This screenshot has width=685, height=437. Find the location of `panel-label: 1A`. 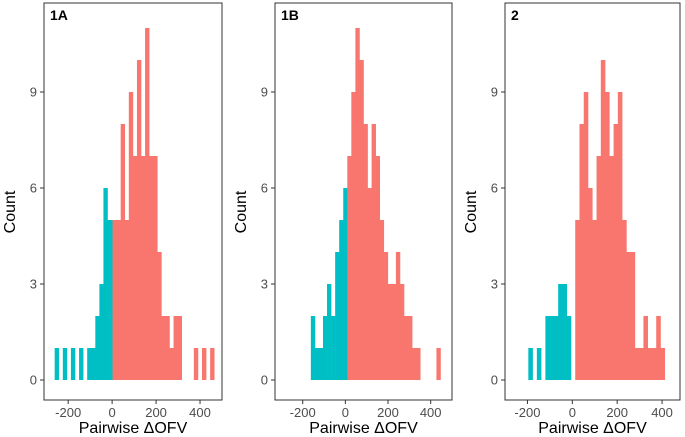

panel-label: 1A is located at coordinates (59, 15).